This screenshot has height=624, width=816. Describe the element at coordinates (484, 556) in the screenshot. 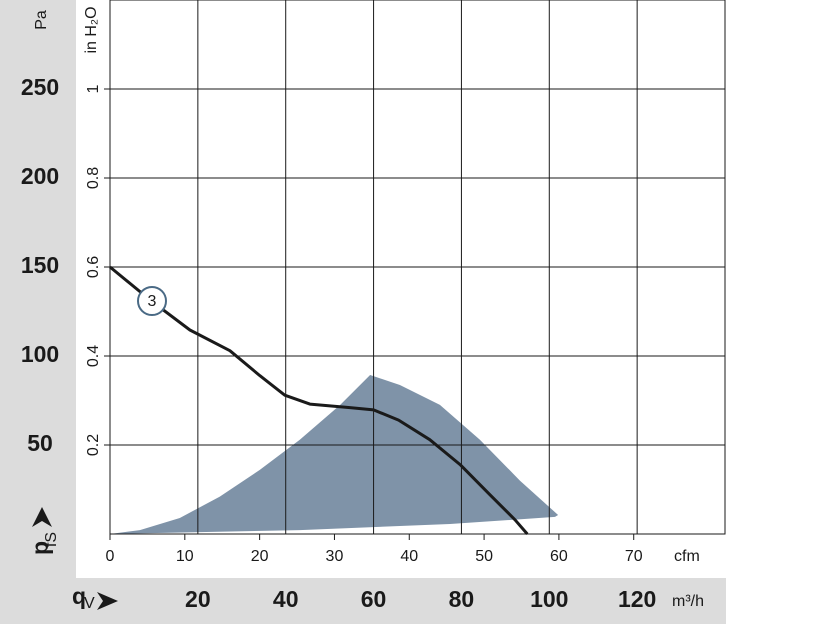

I see `x2-tick-label: 50` at that location.